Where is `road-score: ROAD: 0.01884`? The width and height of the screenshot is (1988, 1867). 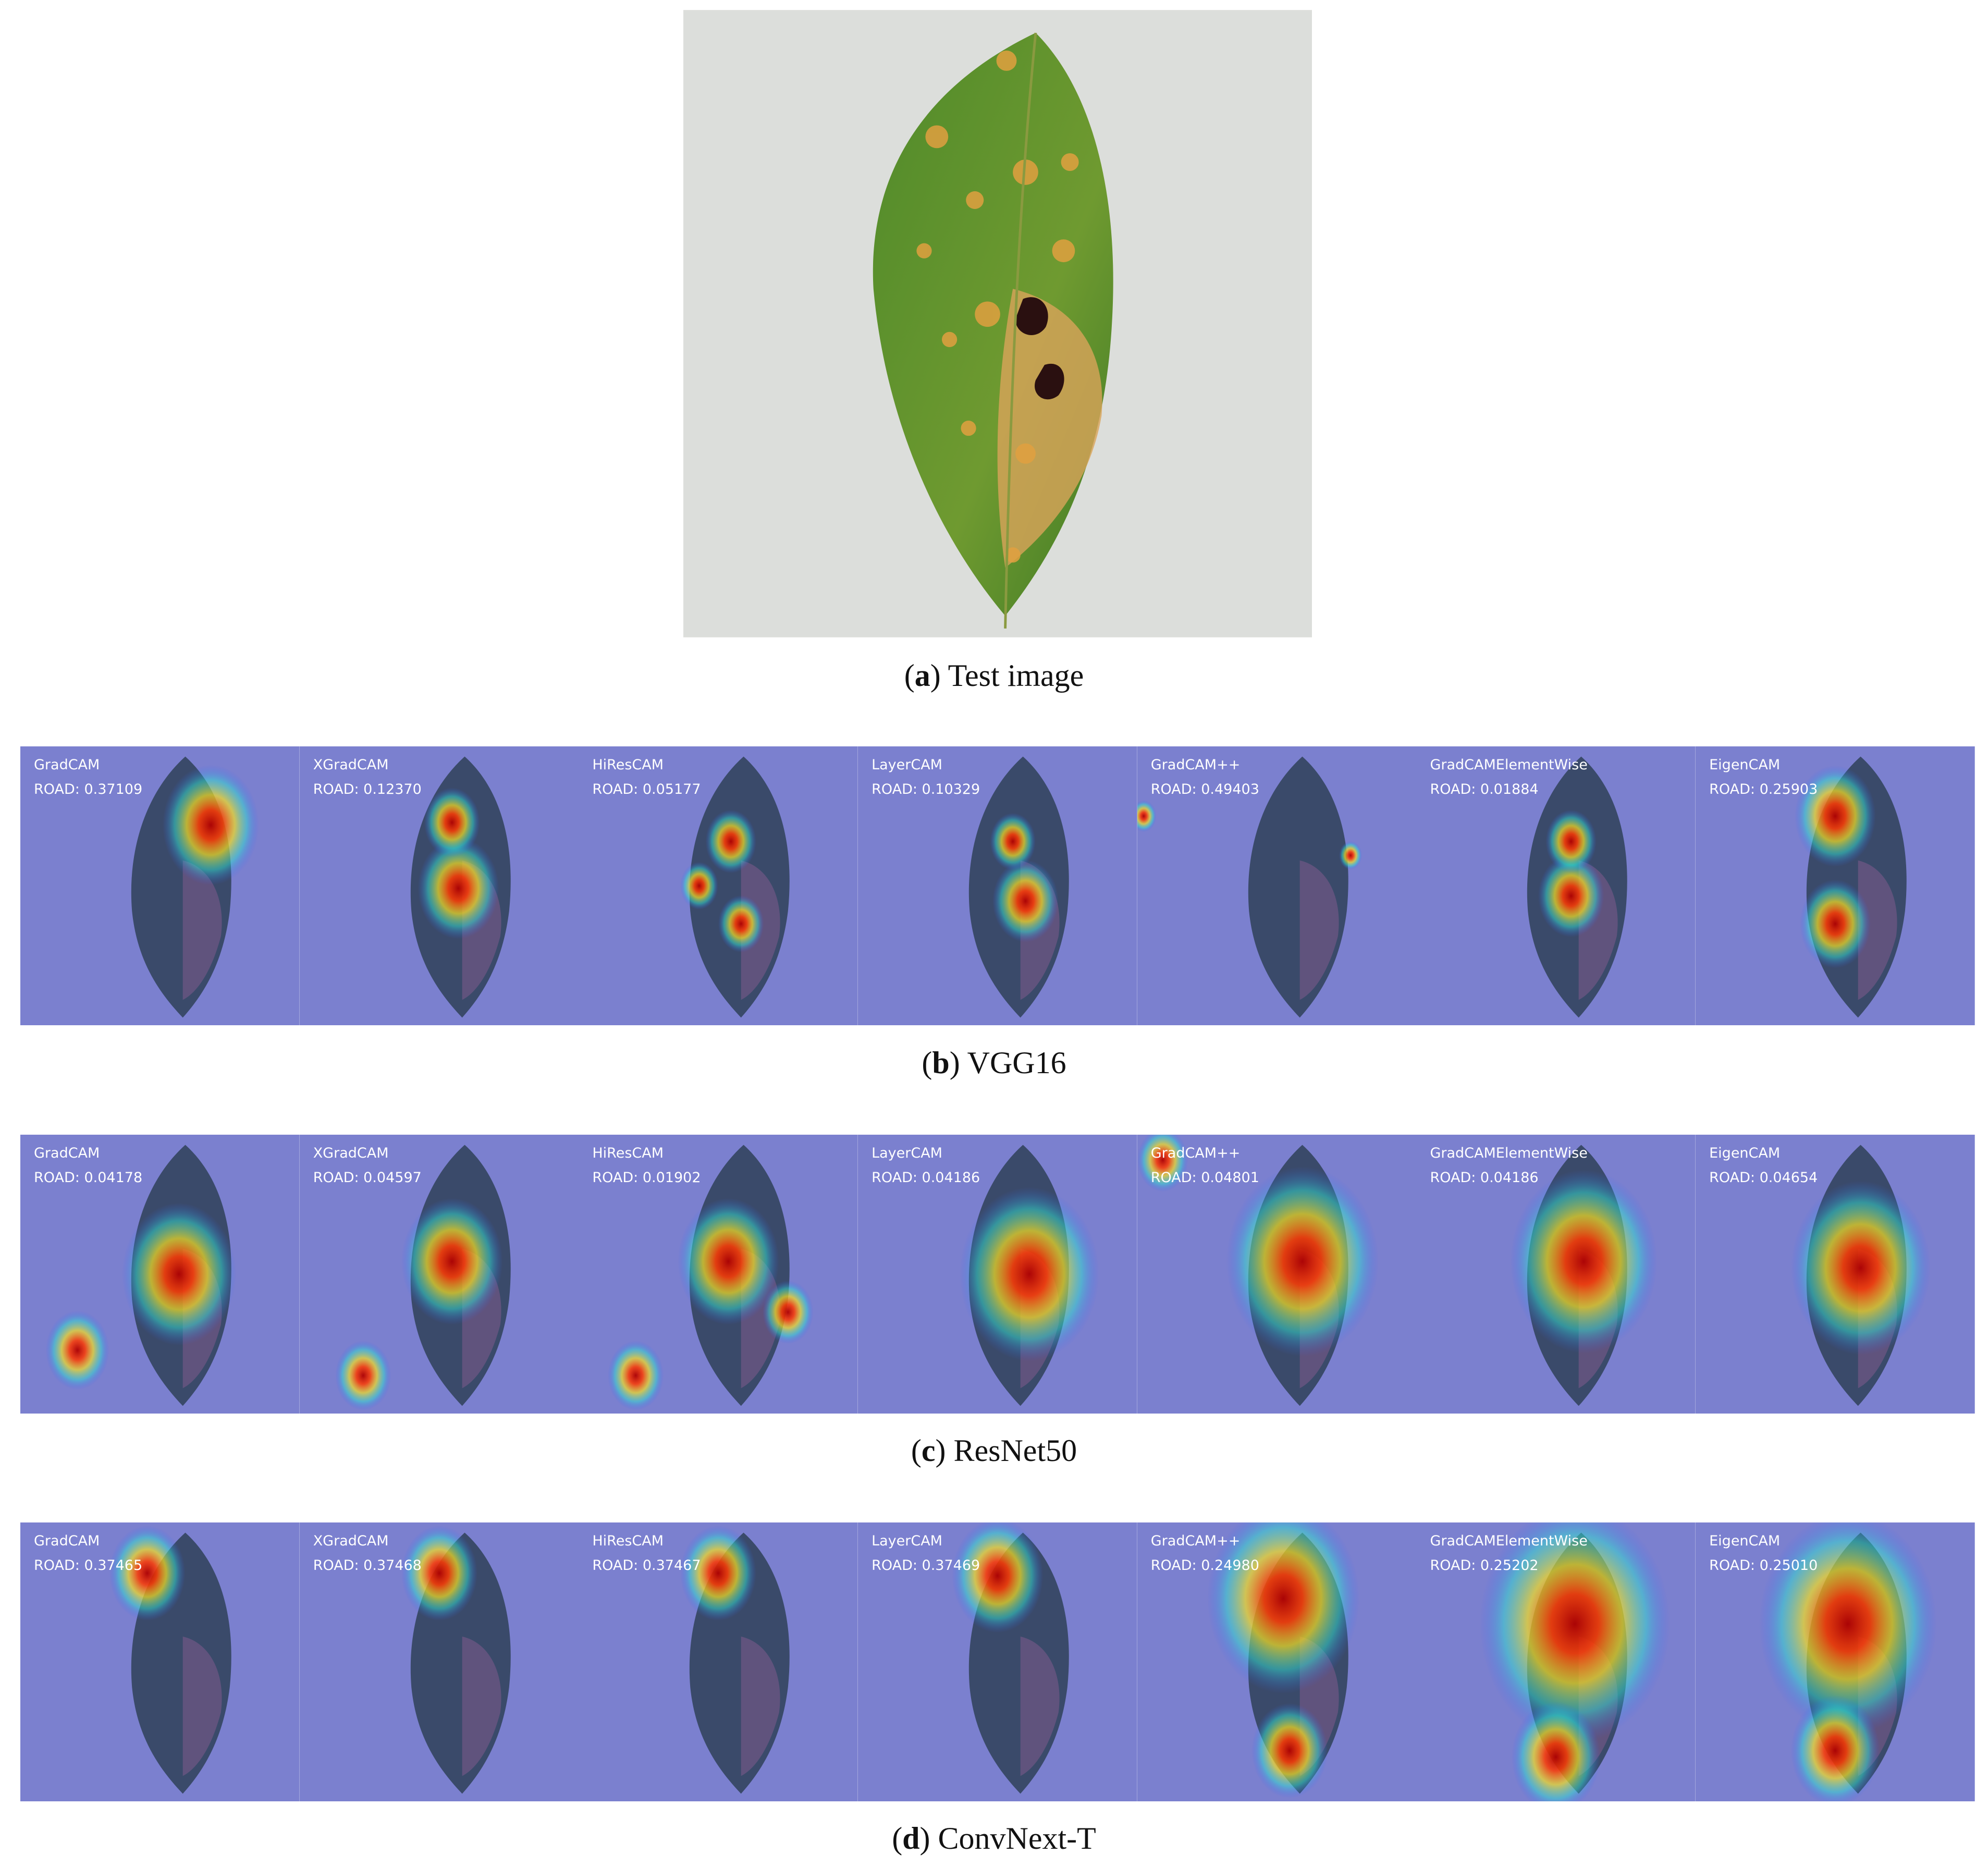 road-score: ROAD: 0.01884 is located at coordinates (1485, 789).